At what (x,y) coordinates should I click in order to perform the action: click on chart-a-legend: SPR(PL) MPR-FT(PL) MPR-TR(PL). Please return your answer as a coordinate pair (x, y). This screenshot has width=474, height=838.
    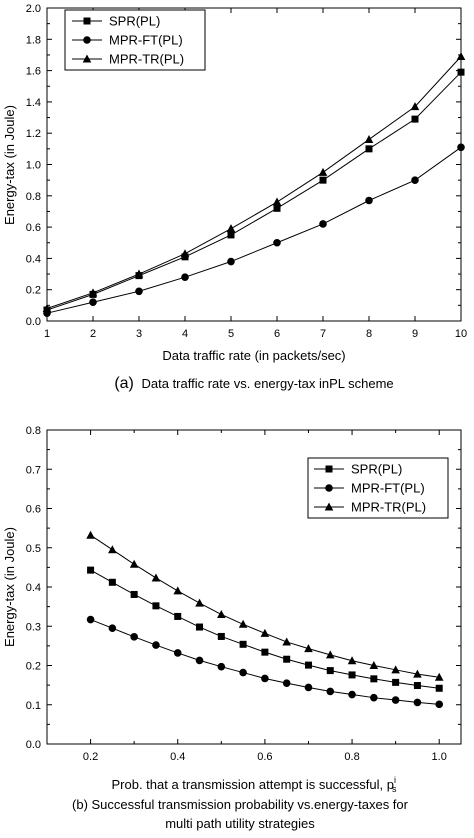
    Looking at the image, I should click on (135, 40).